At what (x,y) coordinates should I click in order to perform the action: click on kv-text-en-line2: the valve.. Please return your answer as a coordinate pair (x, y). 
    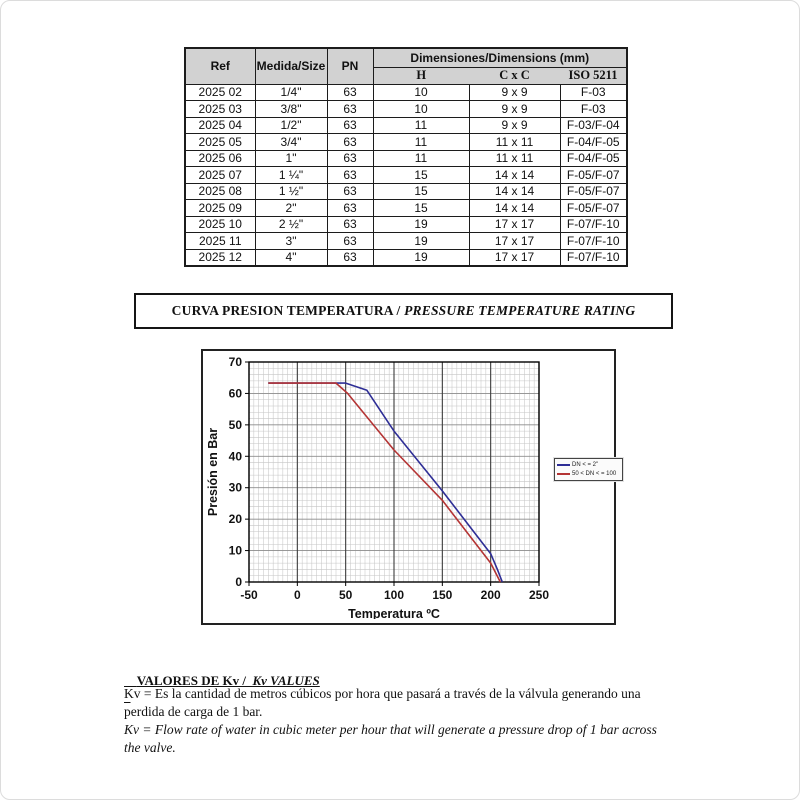
    Looking at the image, I should click on (150, 747).